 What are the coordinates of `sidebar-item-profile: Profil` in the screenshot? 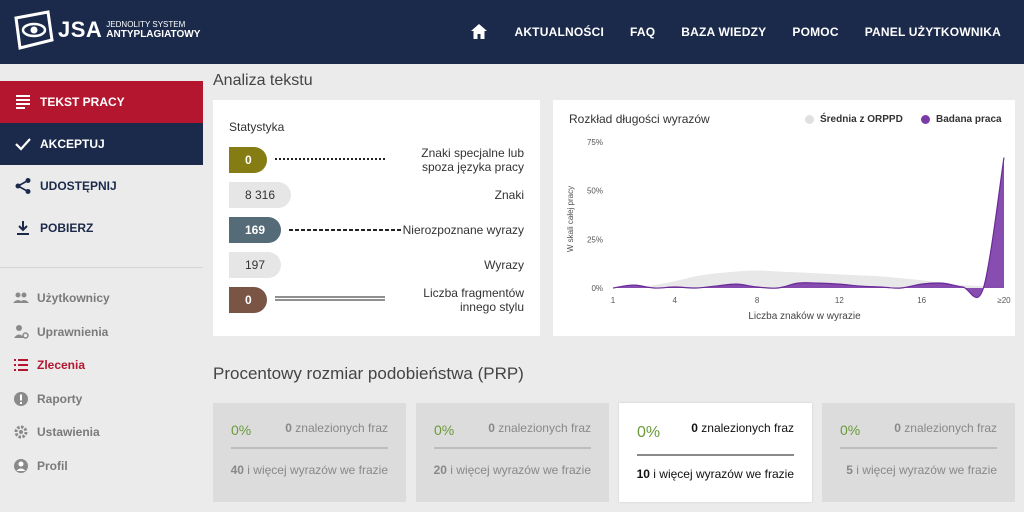 It's located at (101, 466).